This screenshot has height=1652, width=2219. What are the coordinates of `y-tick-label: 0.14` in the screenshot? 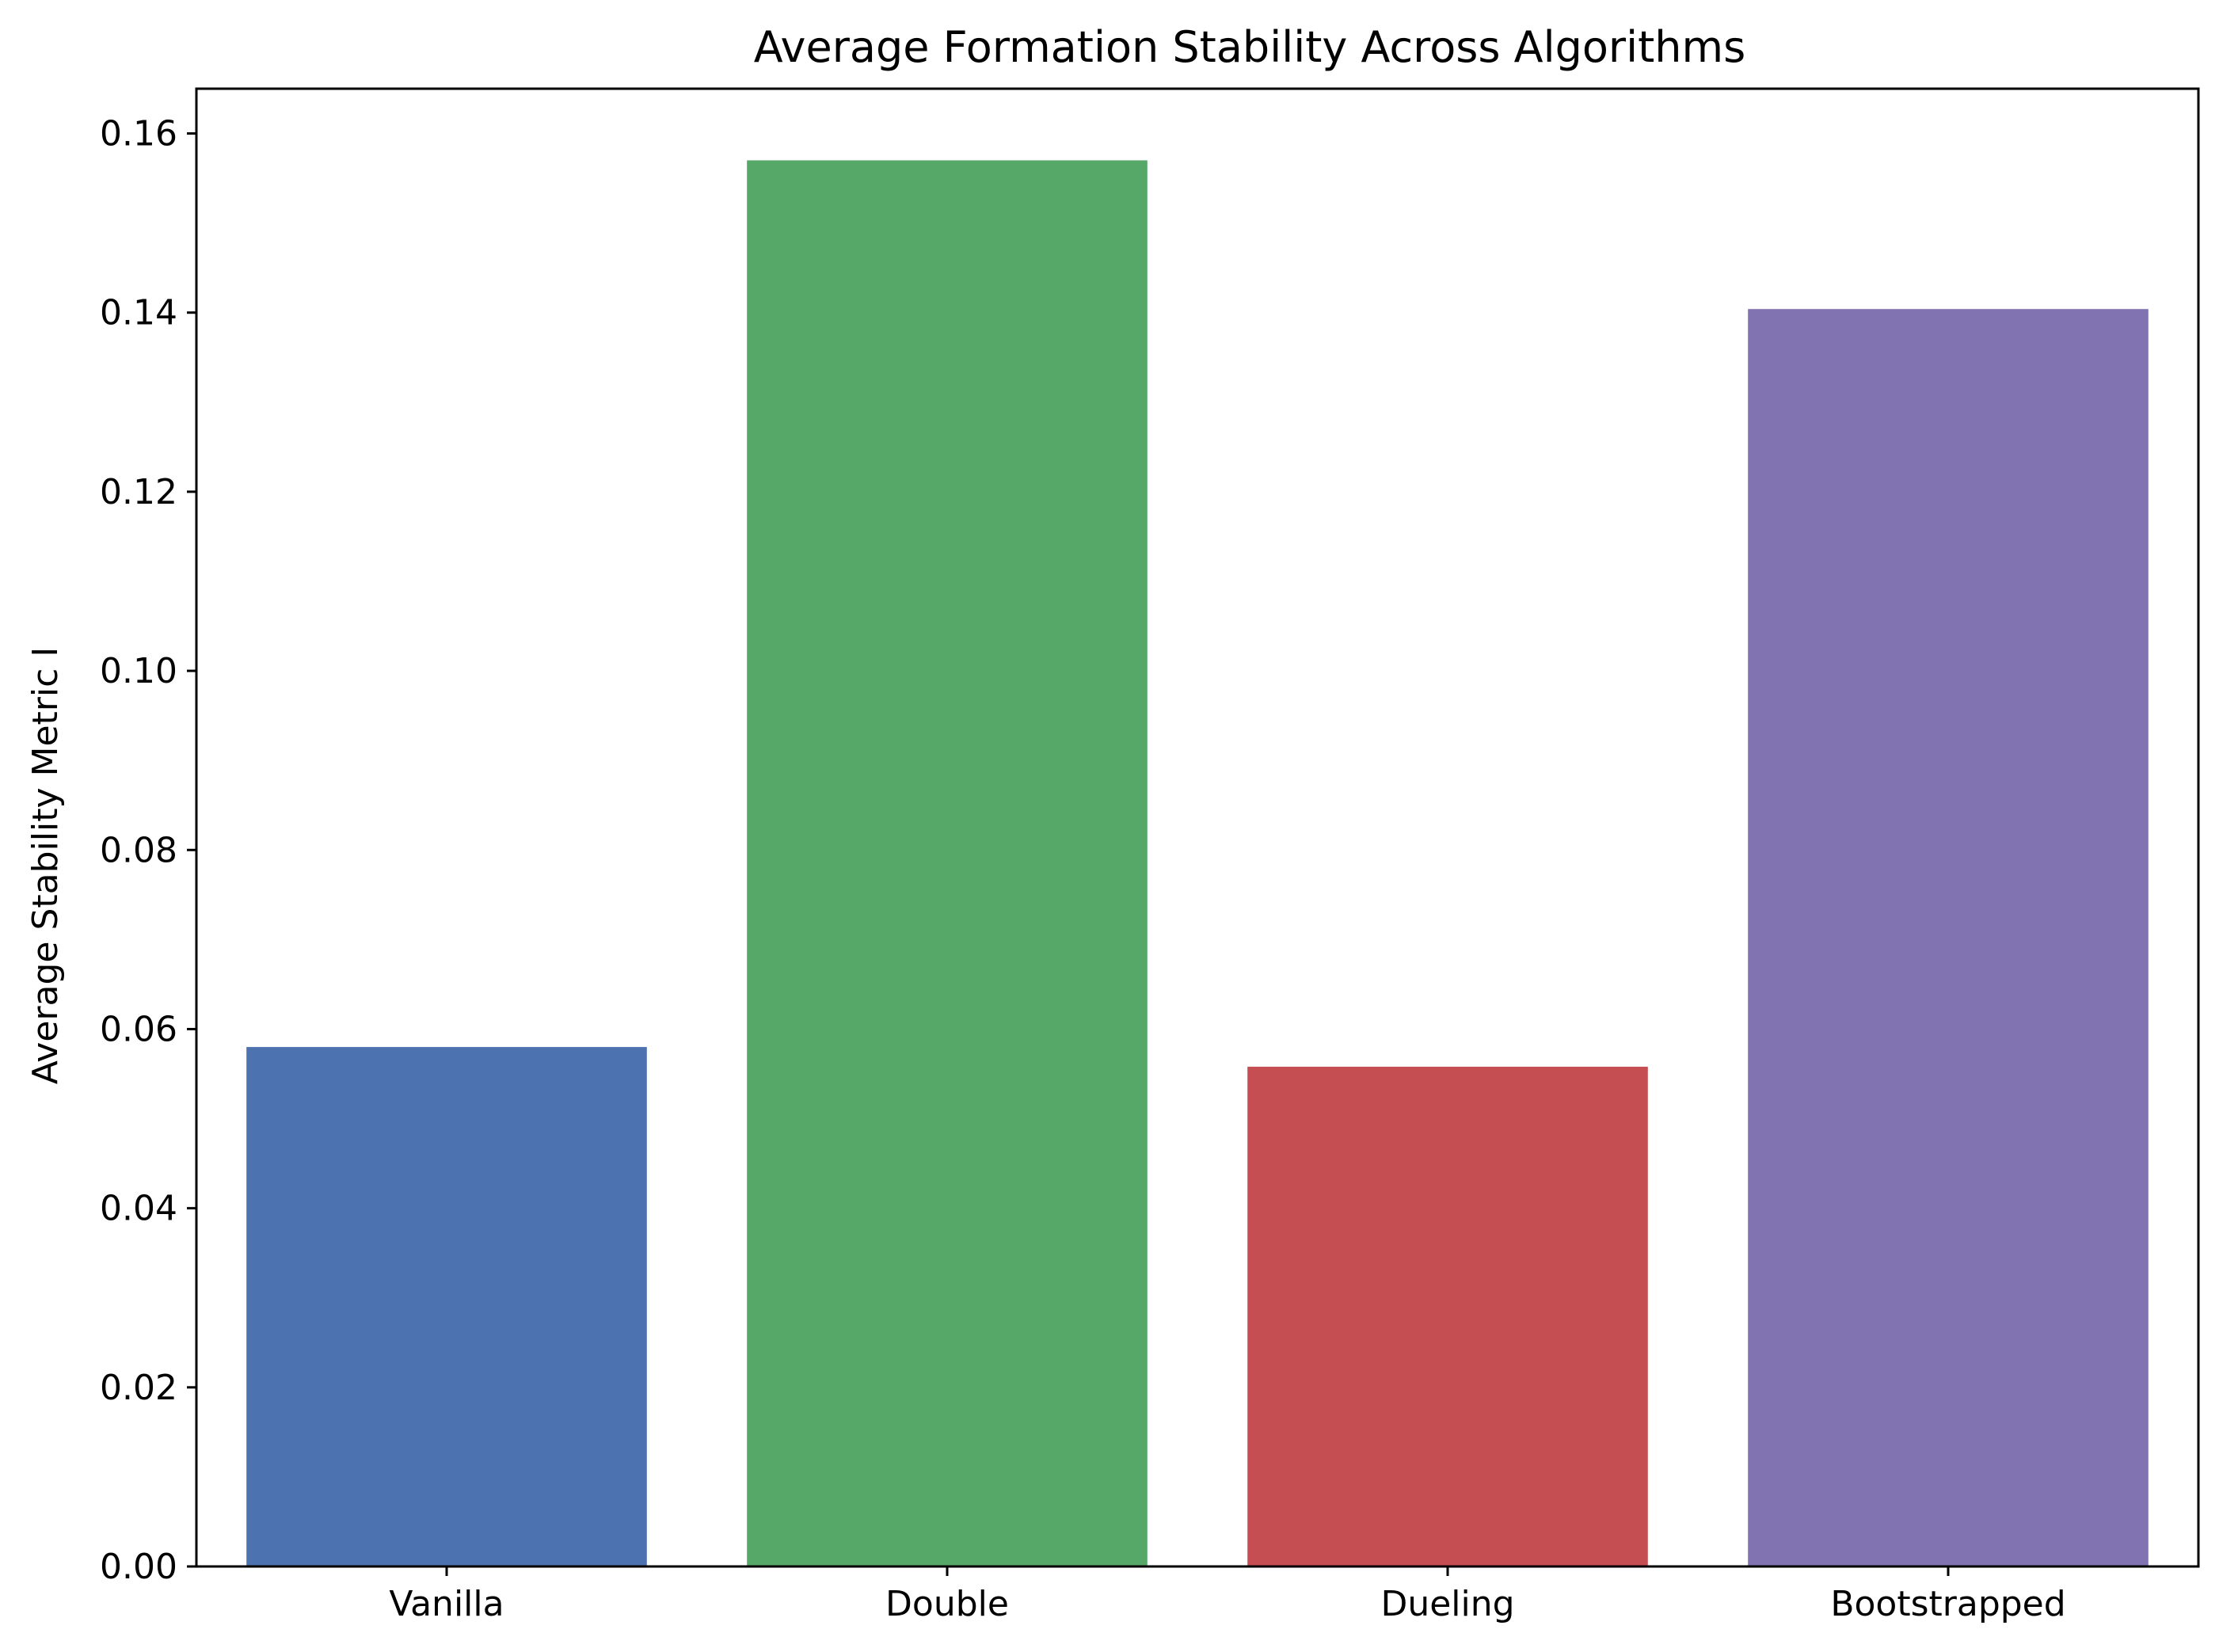 It's located at (138, 313).